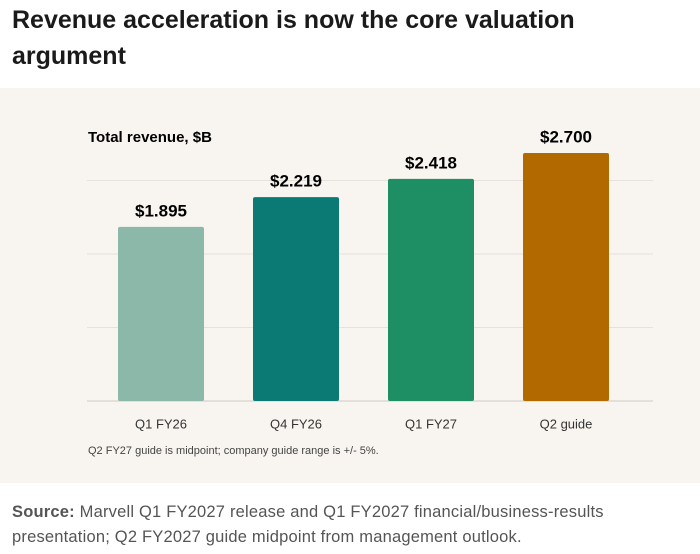 The image size is (700, 554). I want to click on value-label: $2.219, so click(296, 181).